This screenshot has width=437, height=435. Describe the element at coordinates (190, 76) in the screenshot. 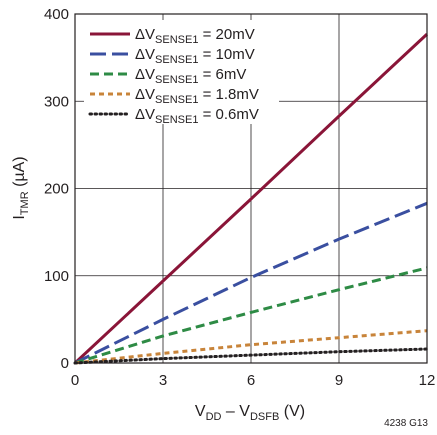

I see `legend-label: ΔVSENSE1 = 6mV` at that location.